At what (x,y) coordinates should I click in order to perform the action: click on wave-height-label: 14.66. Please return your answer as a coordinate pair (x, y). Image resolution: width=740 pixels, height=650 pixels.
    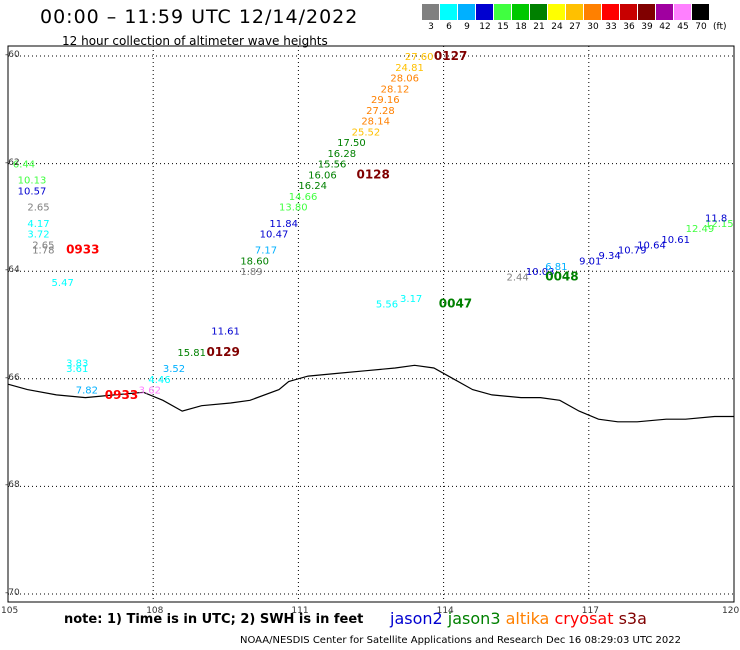
    Looking at the image, I should click on (303, 197).